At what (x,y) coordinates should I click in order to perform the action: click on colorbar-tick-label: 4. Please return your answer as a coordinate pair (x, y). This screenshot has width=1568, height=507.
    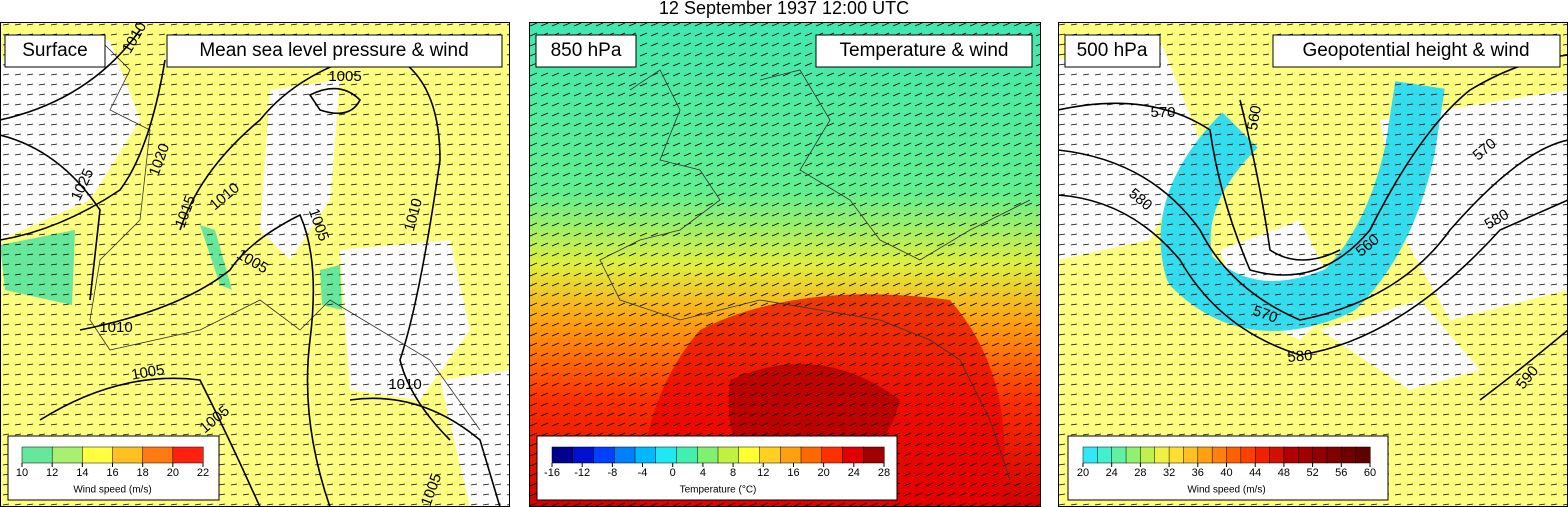
    Looking at the image, I should click on (703, 473).